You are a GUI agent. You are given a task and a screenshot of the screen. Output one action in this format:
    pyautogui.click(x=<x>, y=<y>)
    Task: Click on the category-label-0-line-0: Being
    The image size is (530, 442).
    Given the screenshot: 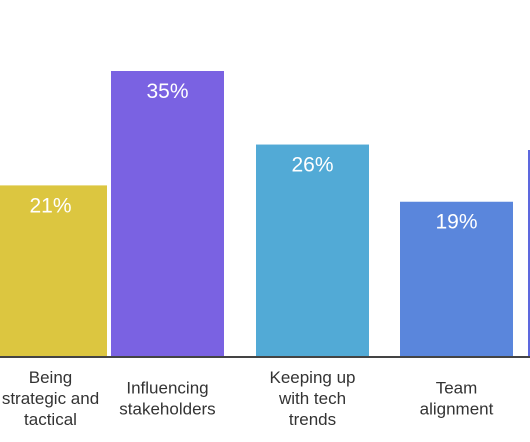 What is the action you would take?
    pyautogui.click(x=50, y=377)
    